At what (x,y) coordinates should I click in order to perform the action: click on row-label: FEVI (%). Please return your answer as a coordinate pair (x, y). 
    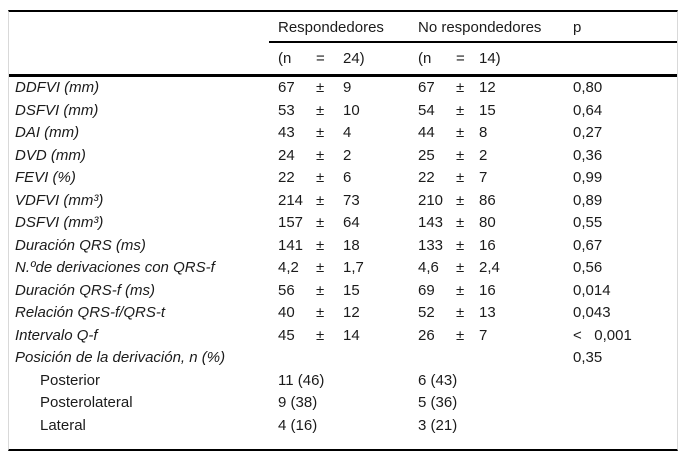
    Looking at the image, I should click on (45, 177).